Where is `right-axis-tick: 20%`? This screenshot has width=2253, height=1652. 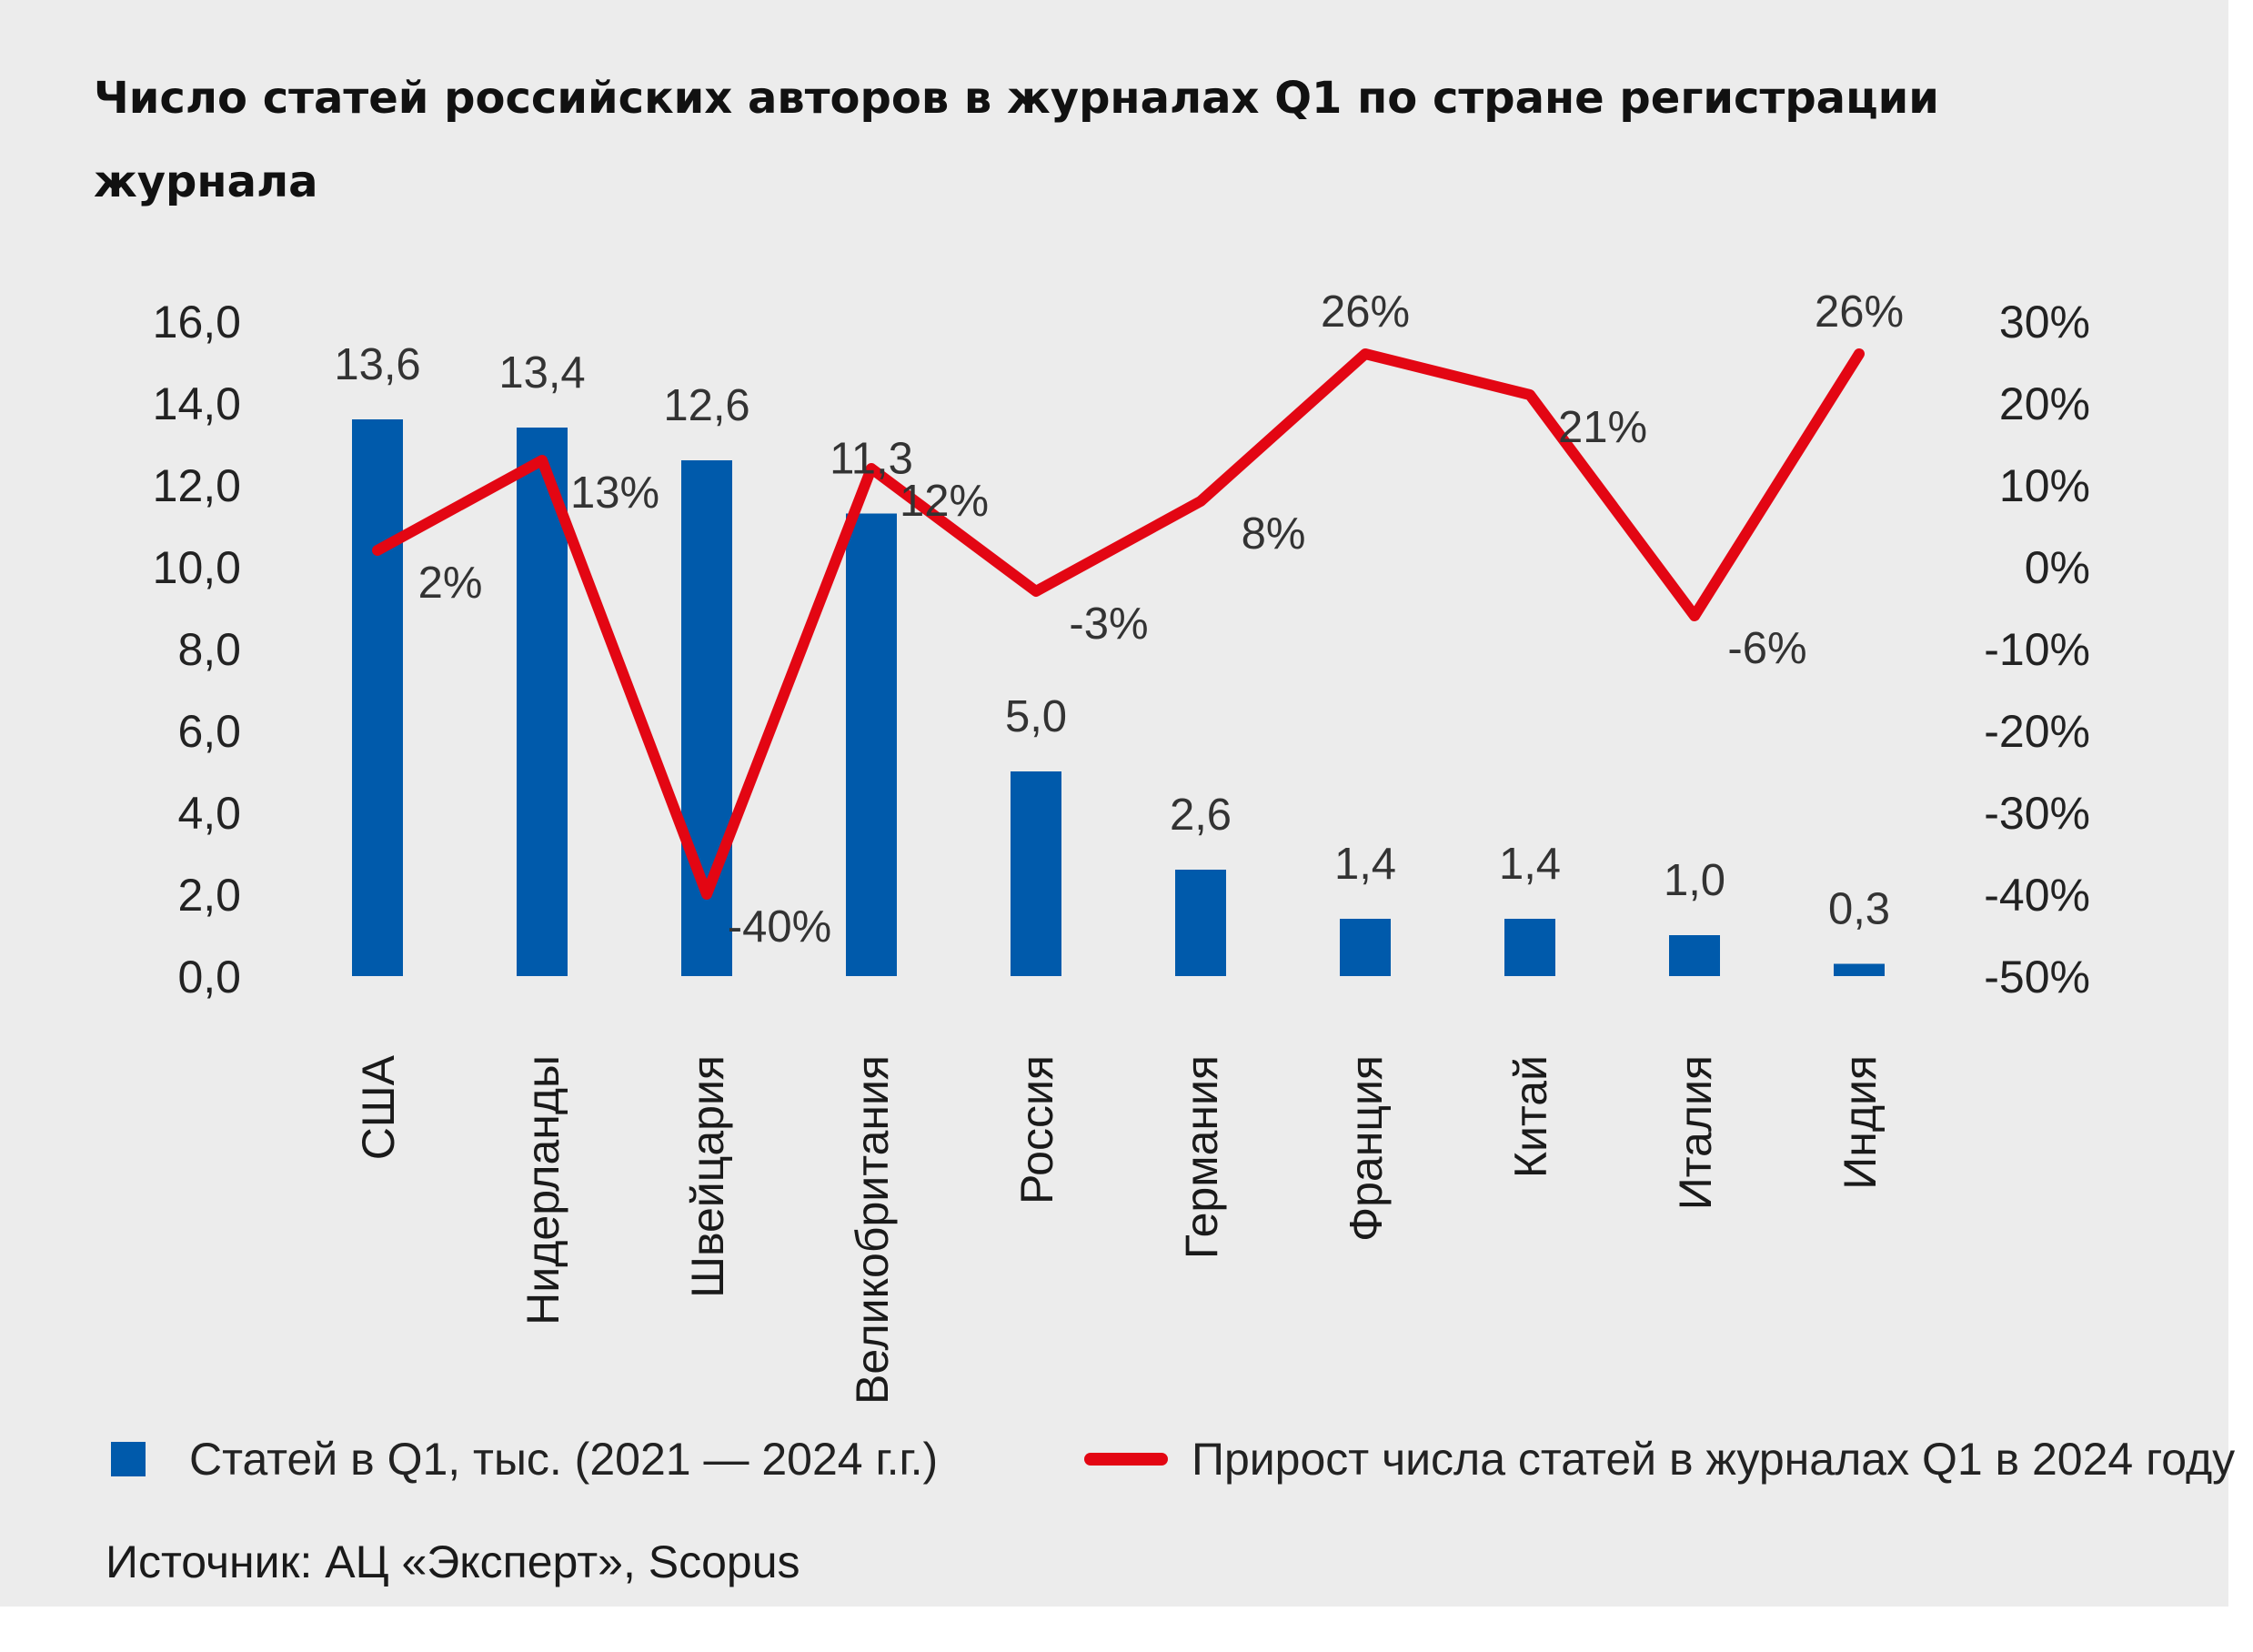
right-axis-tick: 20% is located at coordinates (2044, 403).